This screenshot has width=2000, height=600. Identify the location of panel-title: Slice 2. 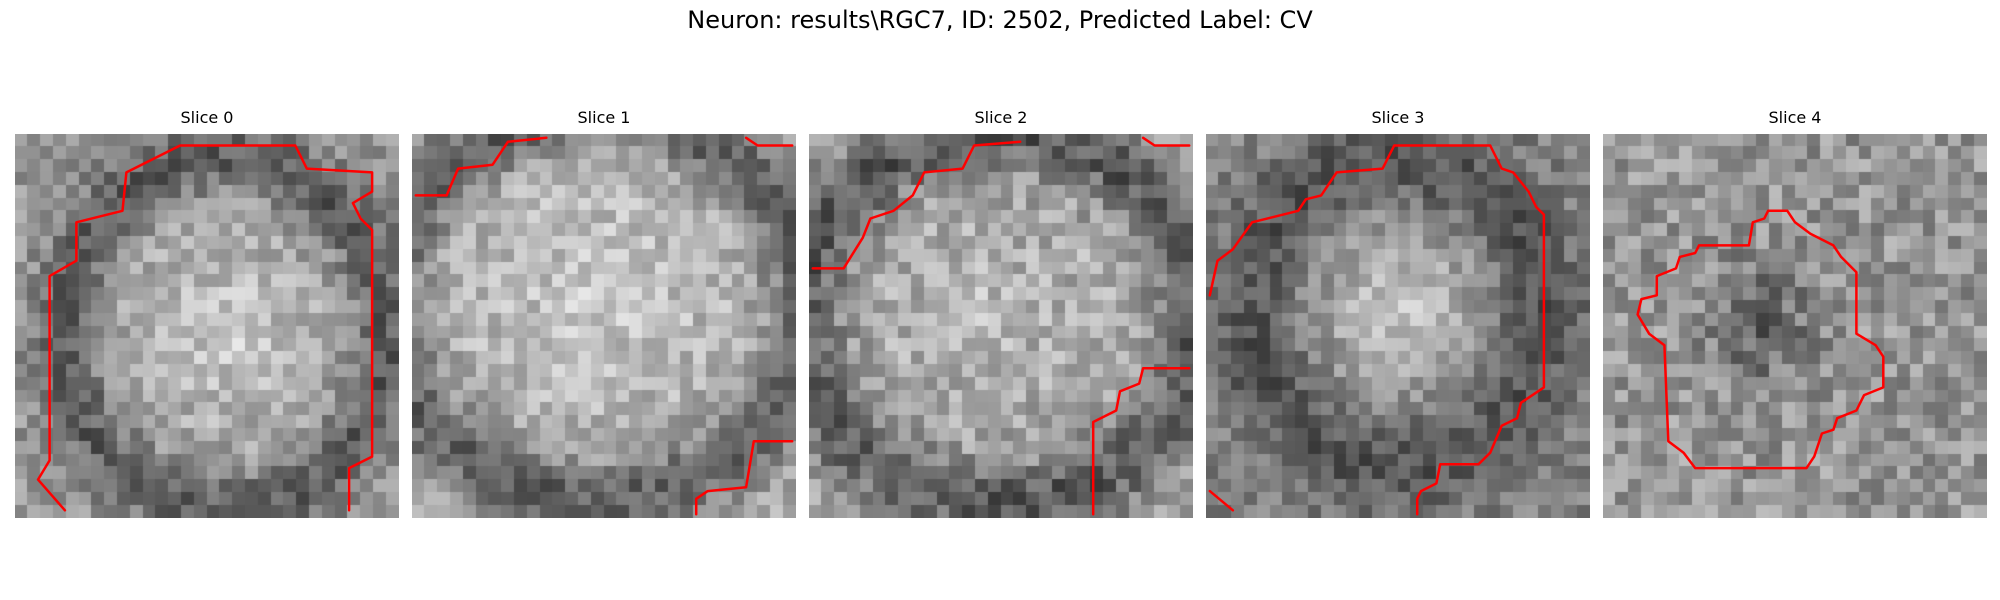
(1001, 117).